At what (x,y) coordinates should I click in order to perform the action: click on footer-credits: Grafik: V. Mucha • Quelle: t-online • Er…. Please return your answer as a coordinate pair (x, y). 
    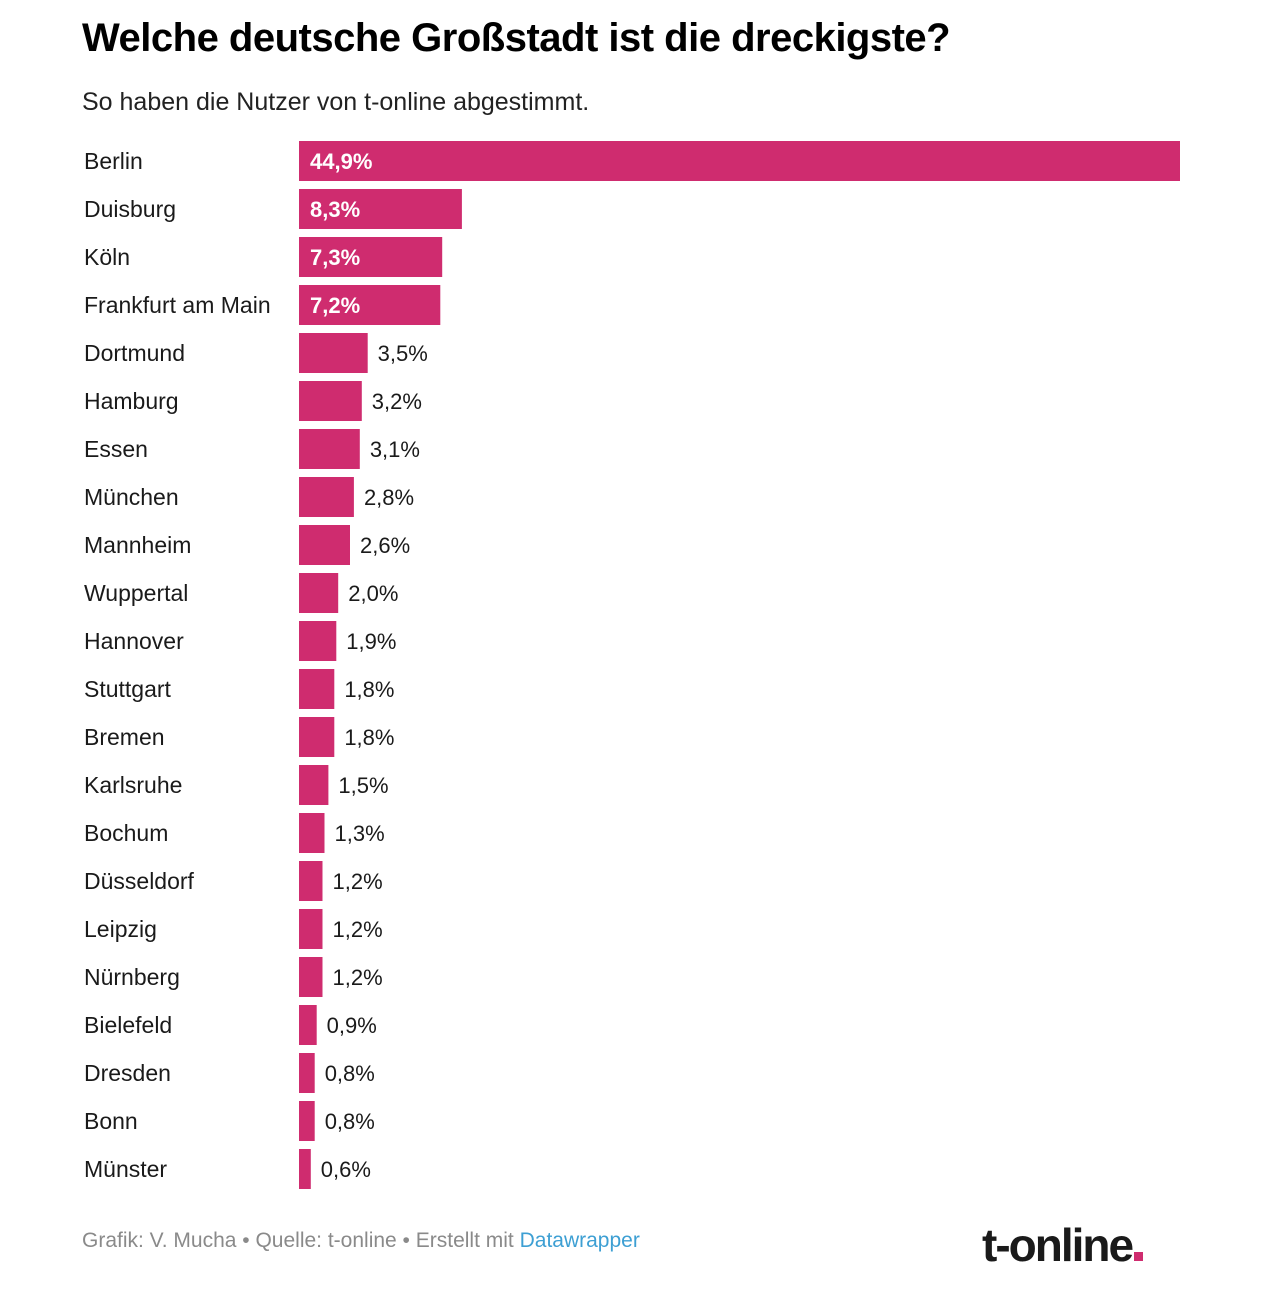
    Looking at the image, I should click on (361, 1241).